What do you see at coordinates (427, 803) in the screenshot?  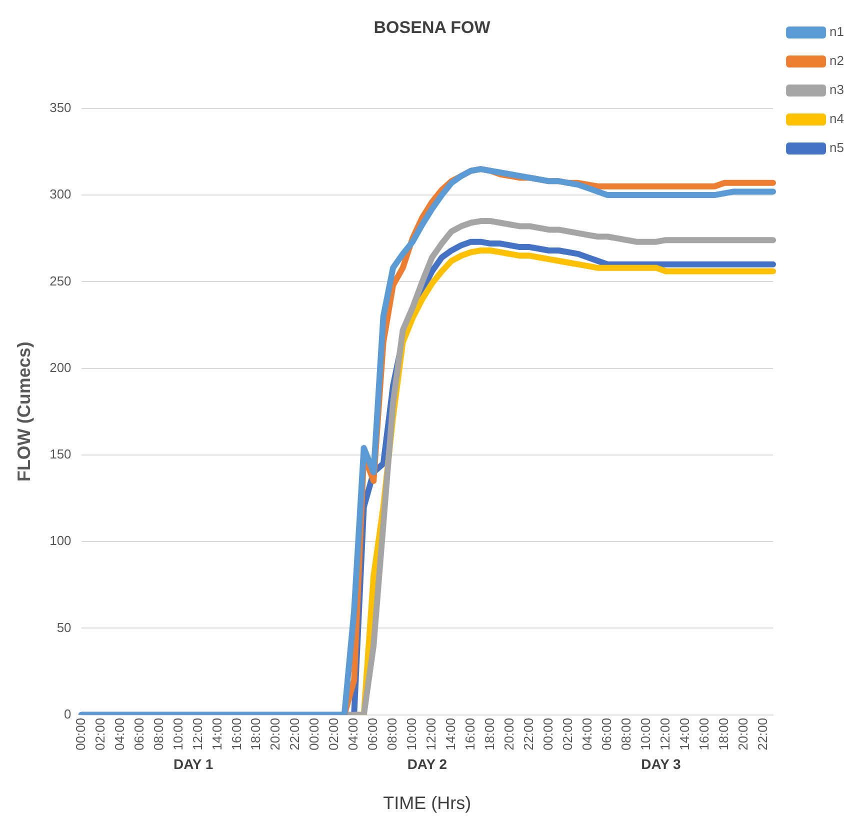 I see `x-axis-title: TIME (Hrs)` at bounding box center [427, 803].